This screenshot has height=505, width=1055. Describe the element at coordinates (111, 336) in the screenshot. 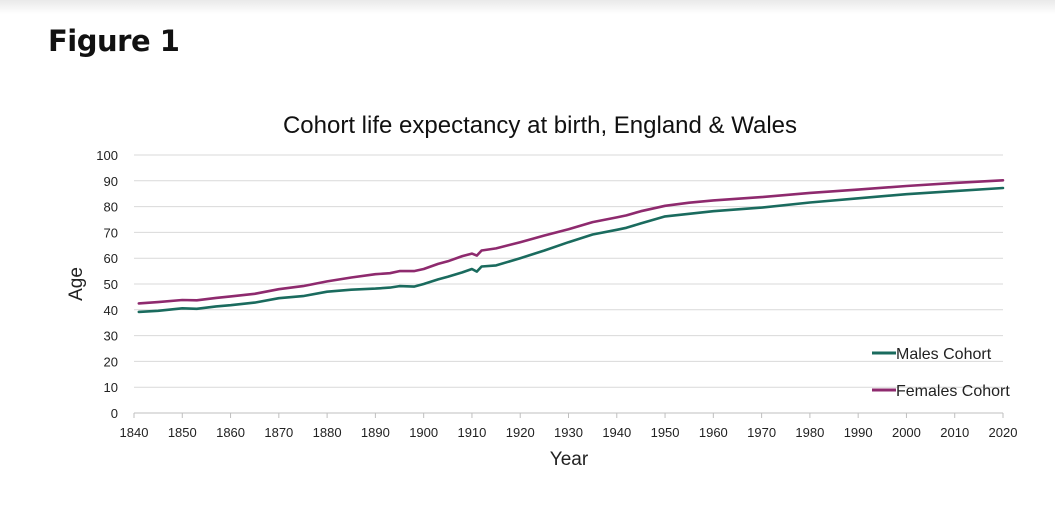

I see `y-tick-label: 30` at that location.